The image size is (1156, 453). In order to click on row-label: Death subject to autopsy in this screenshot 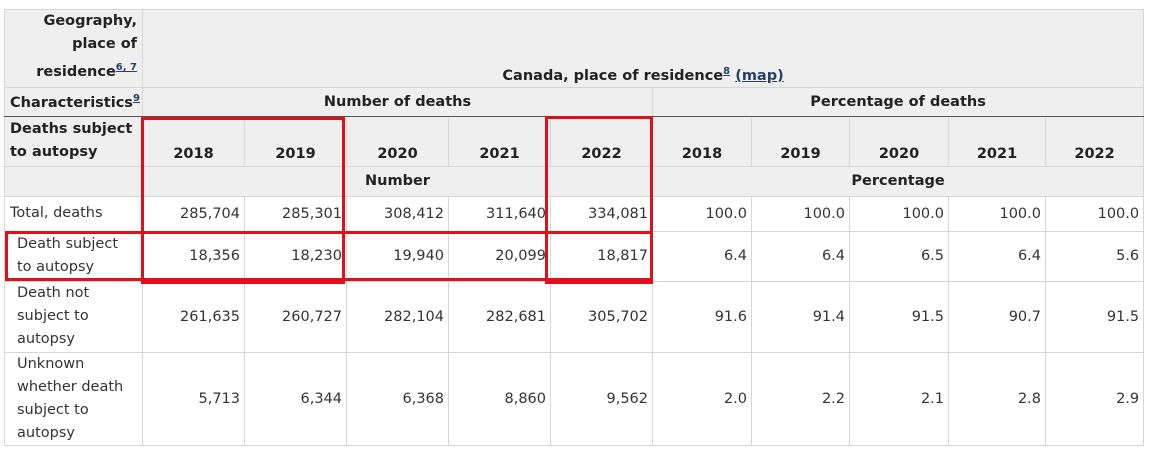, I will do `click(73, 256)`.